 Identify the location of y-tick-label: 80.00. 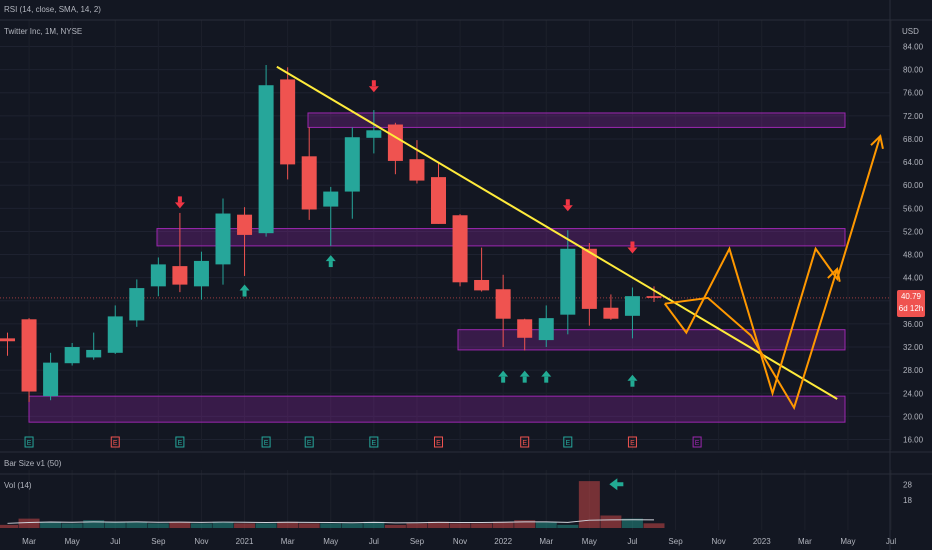
(913, 70).